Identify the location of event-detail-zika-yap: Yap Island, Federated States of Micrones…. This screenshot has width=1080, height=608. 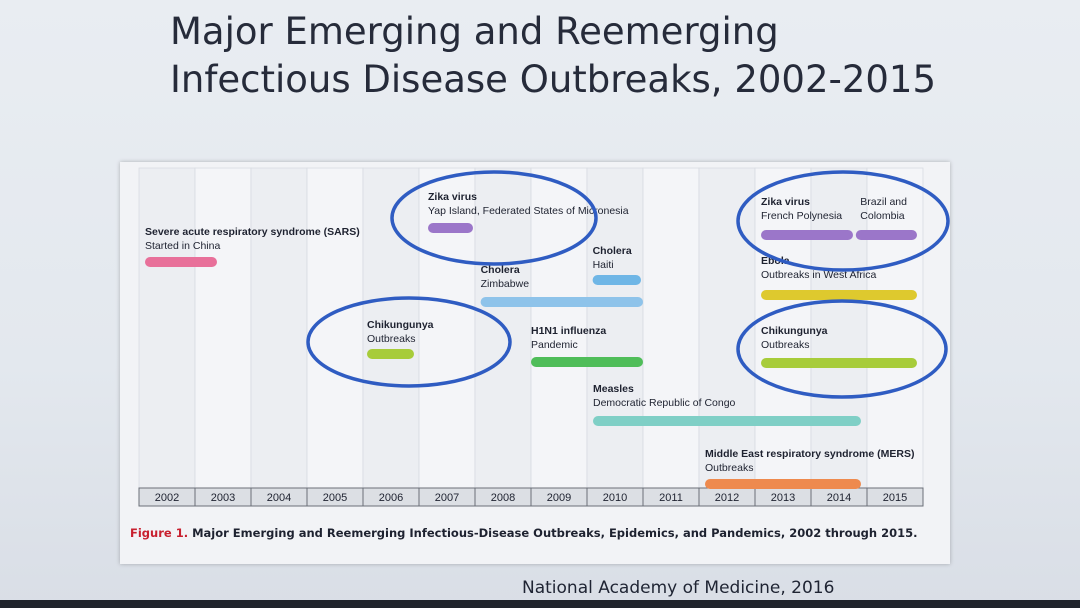
(528, 211).